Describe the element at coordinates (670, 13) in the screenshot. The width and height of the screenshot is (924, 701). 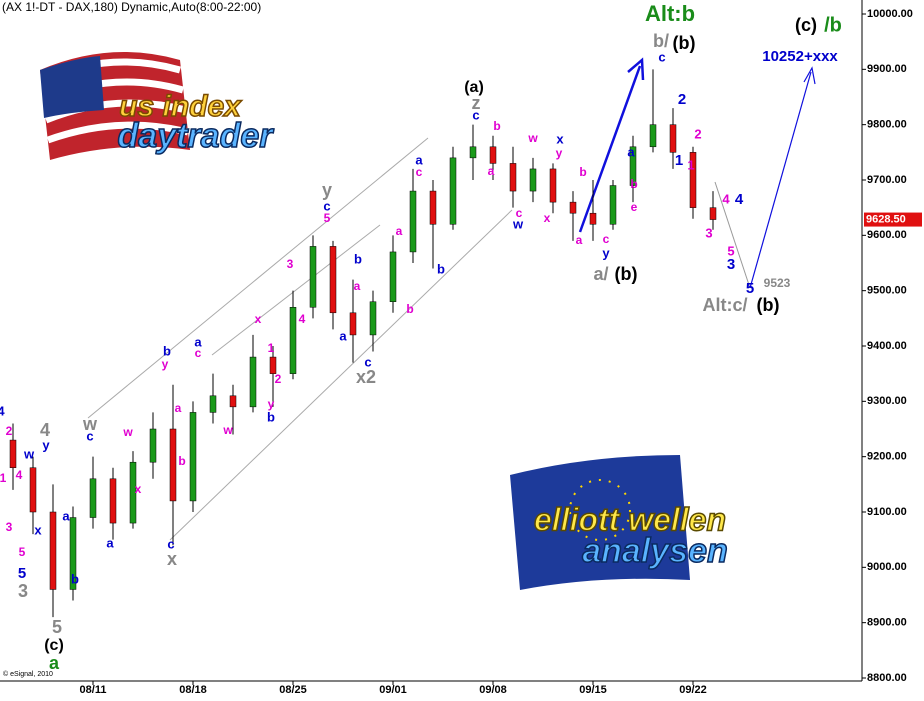
I see `wave-label: Alt:b` at that location.